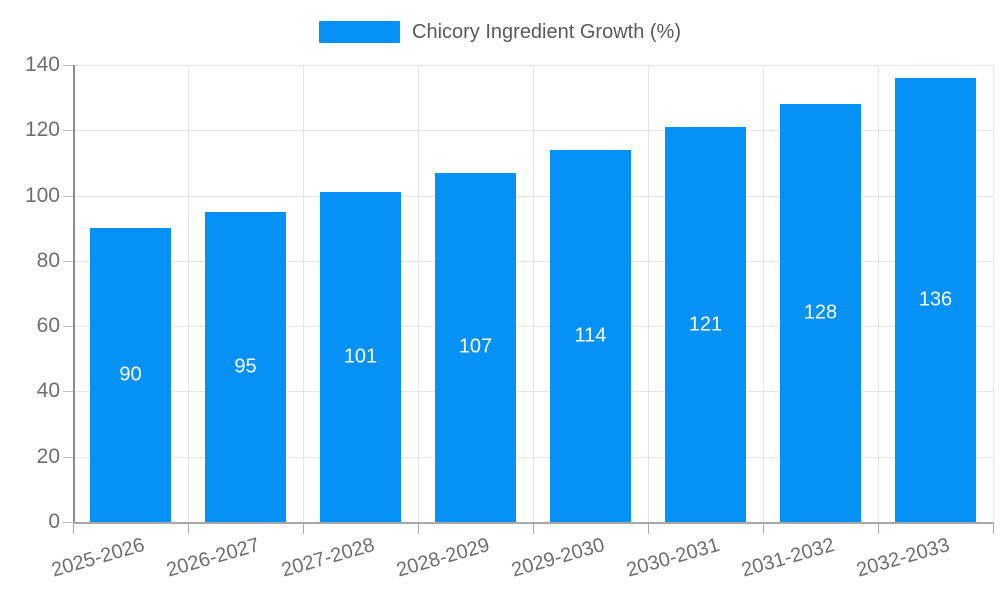  What do you see at coordinates (359, 32) in the screenshot?
I see `legend-swatch-icon` at bounding box center [359, 32].